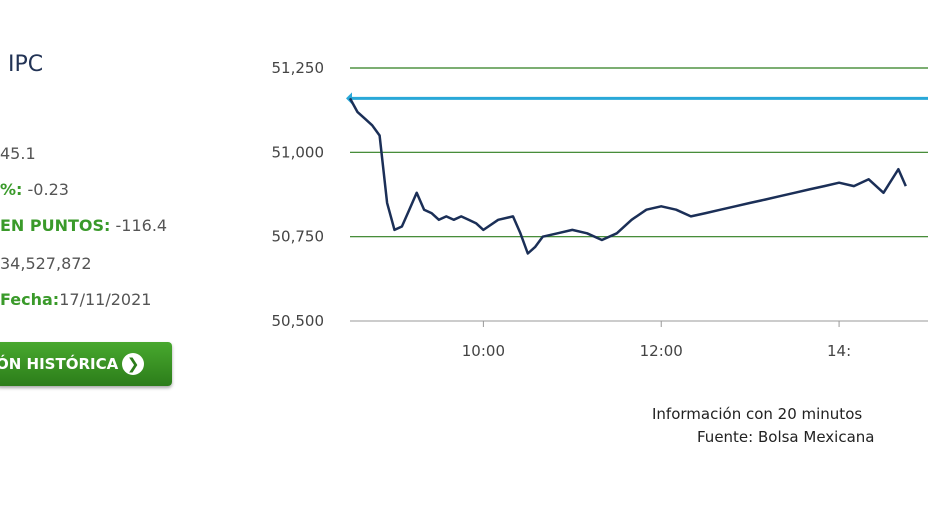 This screenshot has height=522, width=928. What do you see at coordinates (105, 299) in the screenshot?
I see `date-value: 17/11/2021` at bounding box center [105, 299].